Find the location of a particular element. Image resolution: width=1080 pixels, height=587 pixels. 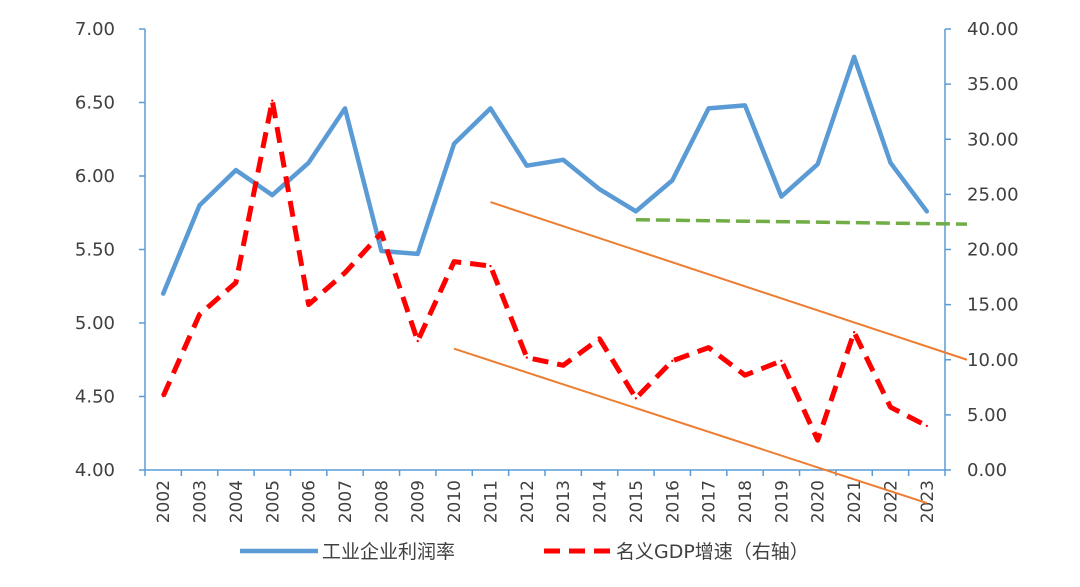

profit-margin-point-2007 is located at coordinates (345, 108).